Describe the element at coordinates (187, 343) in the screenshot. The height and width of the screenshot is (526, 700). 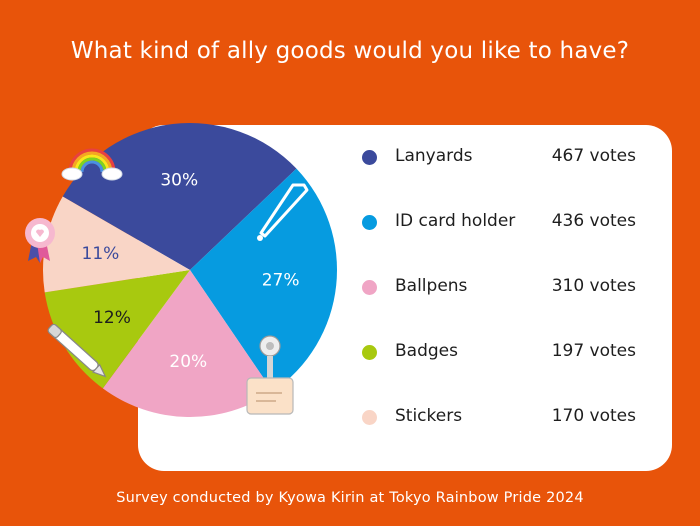
I see `pie-slice-ballpens` at that location.